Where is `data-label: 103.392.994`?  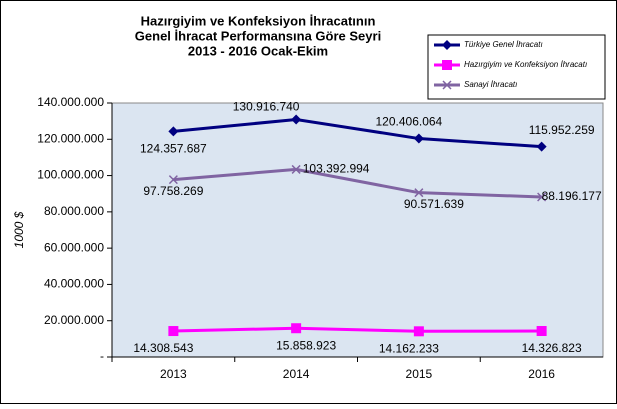
data-label: 103.392.994 is located at coordinates (336, 169).